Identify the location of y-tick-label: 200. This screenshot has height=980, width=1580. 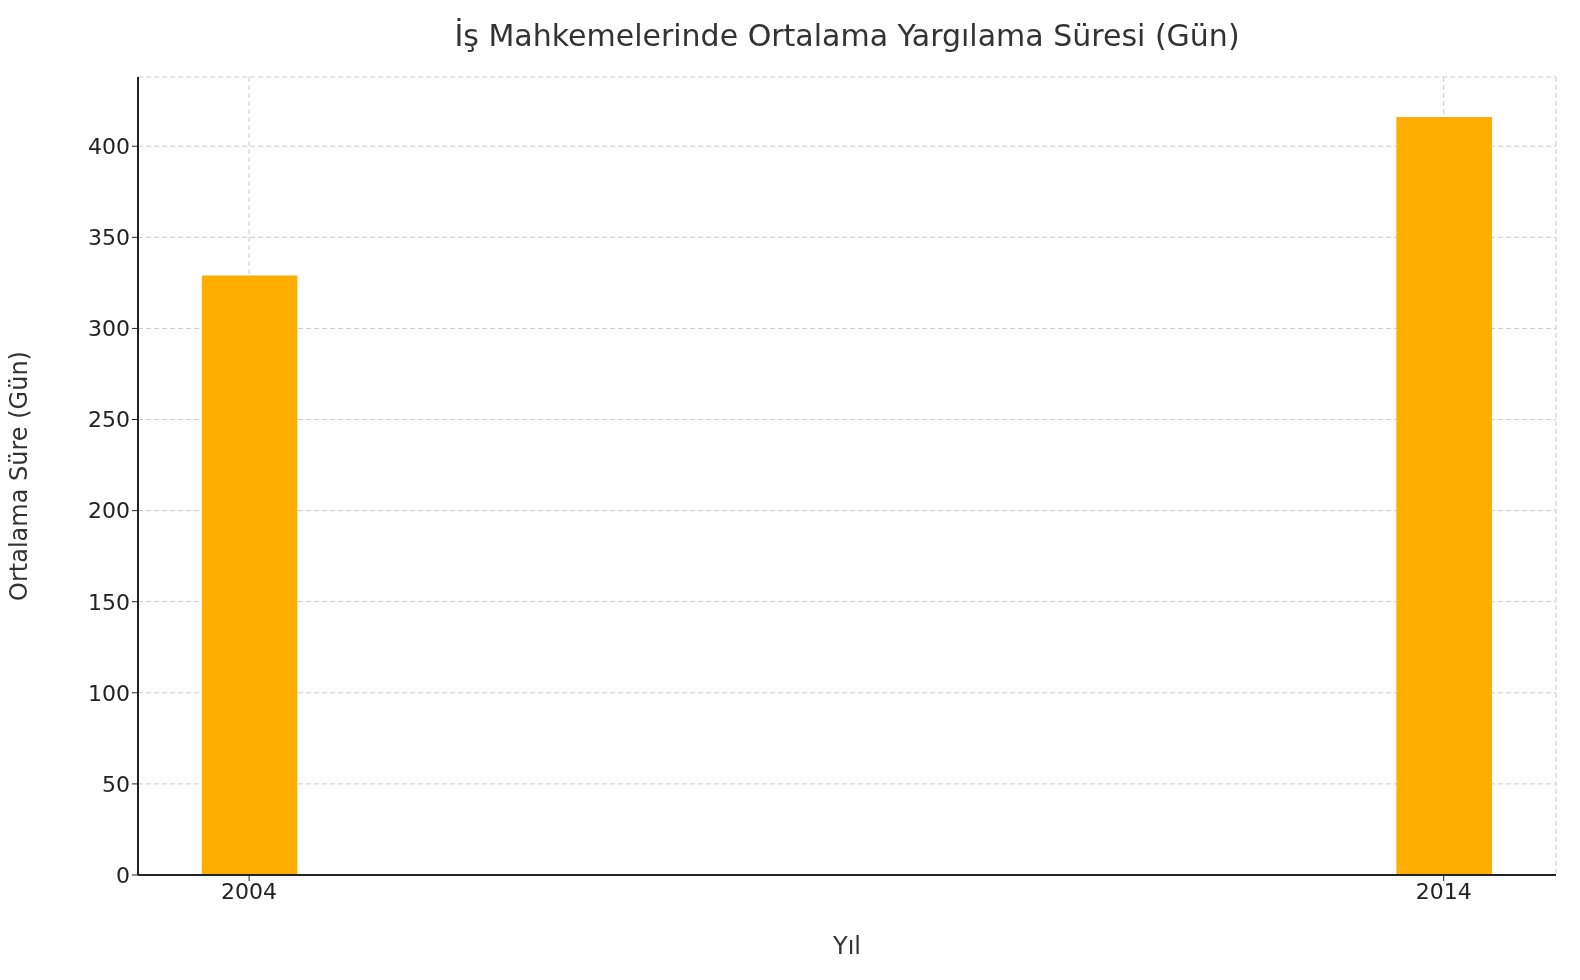
(109, 511).